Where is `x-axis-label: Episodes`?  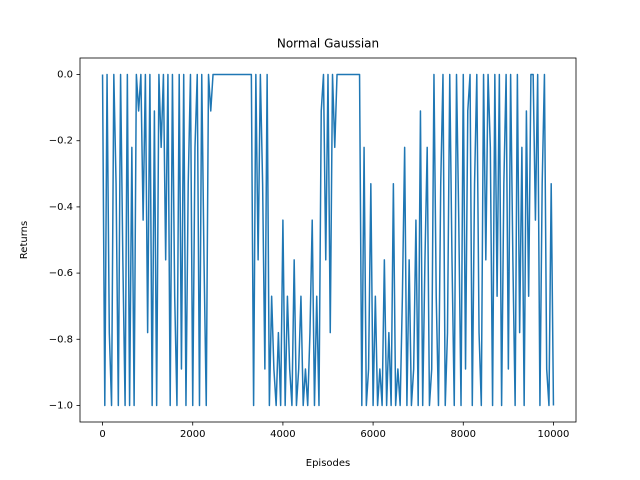 x-axis-label: Episodes is located at coordinates (328, 463).